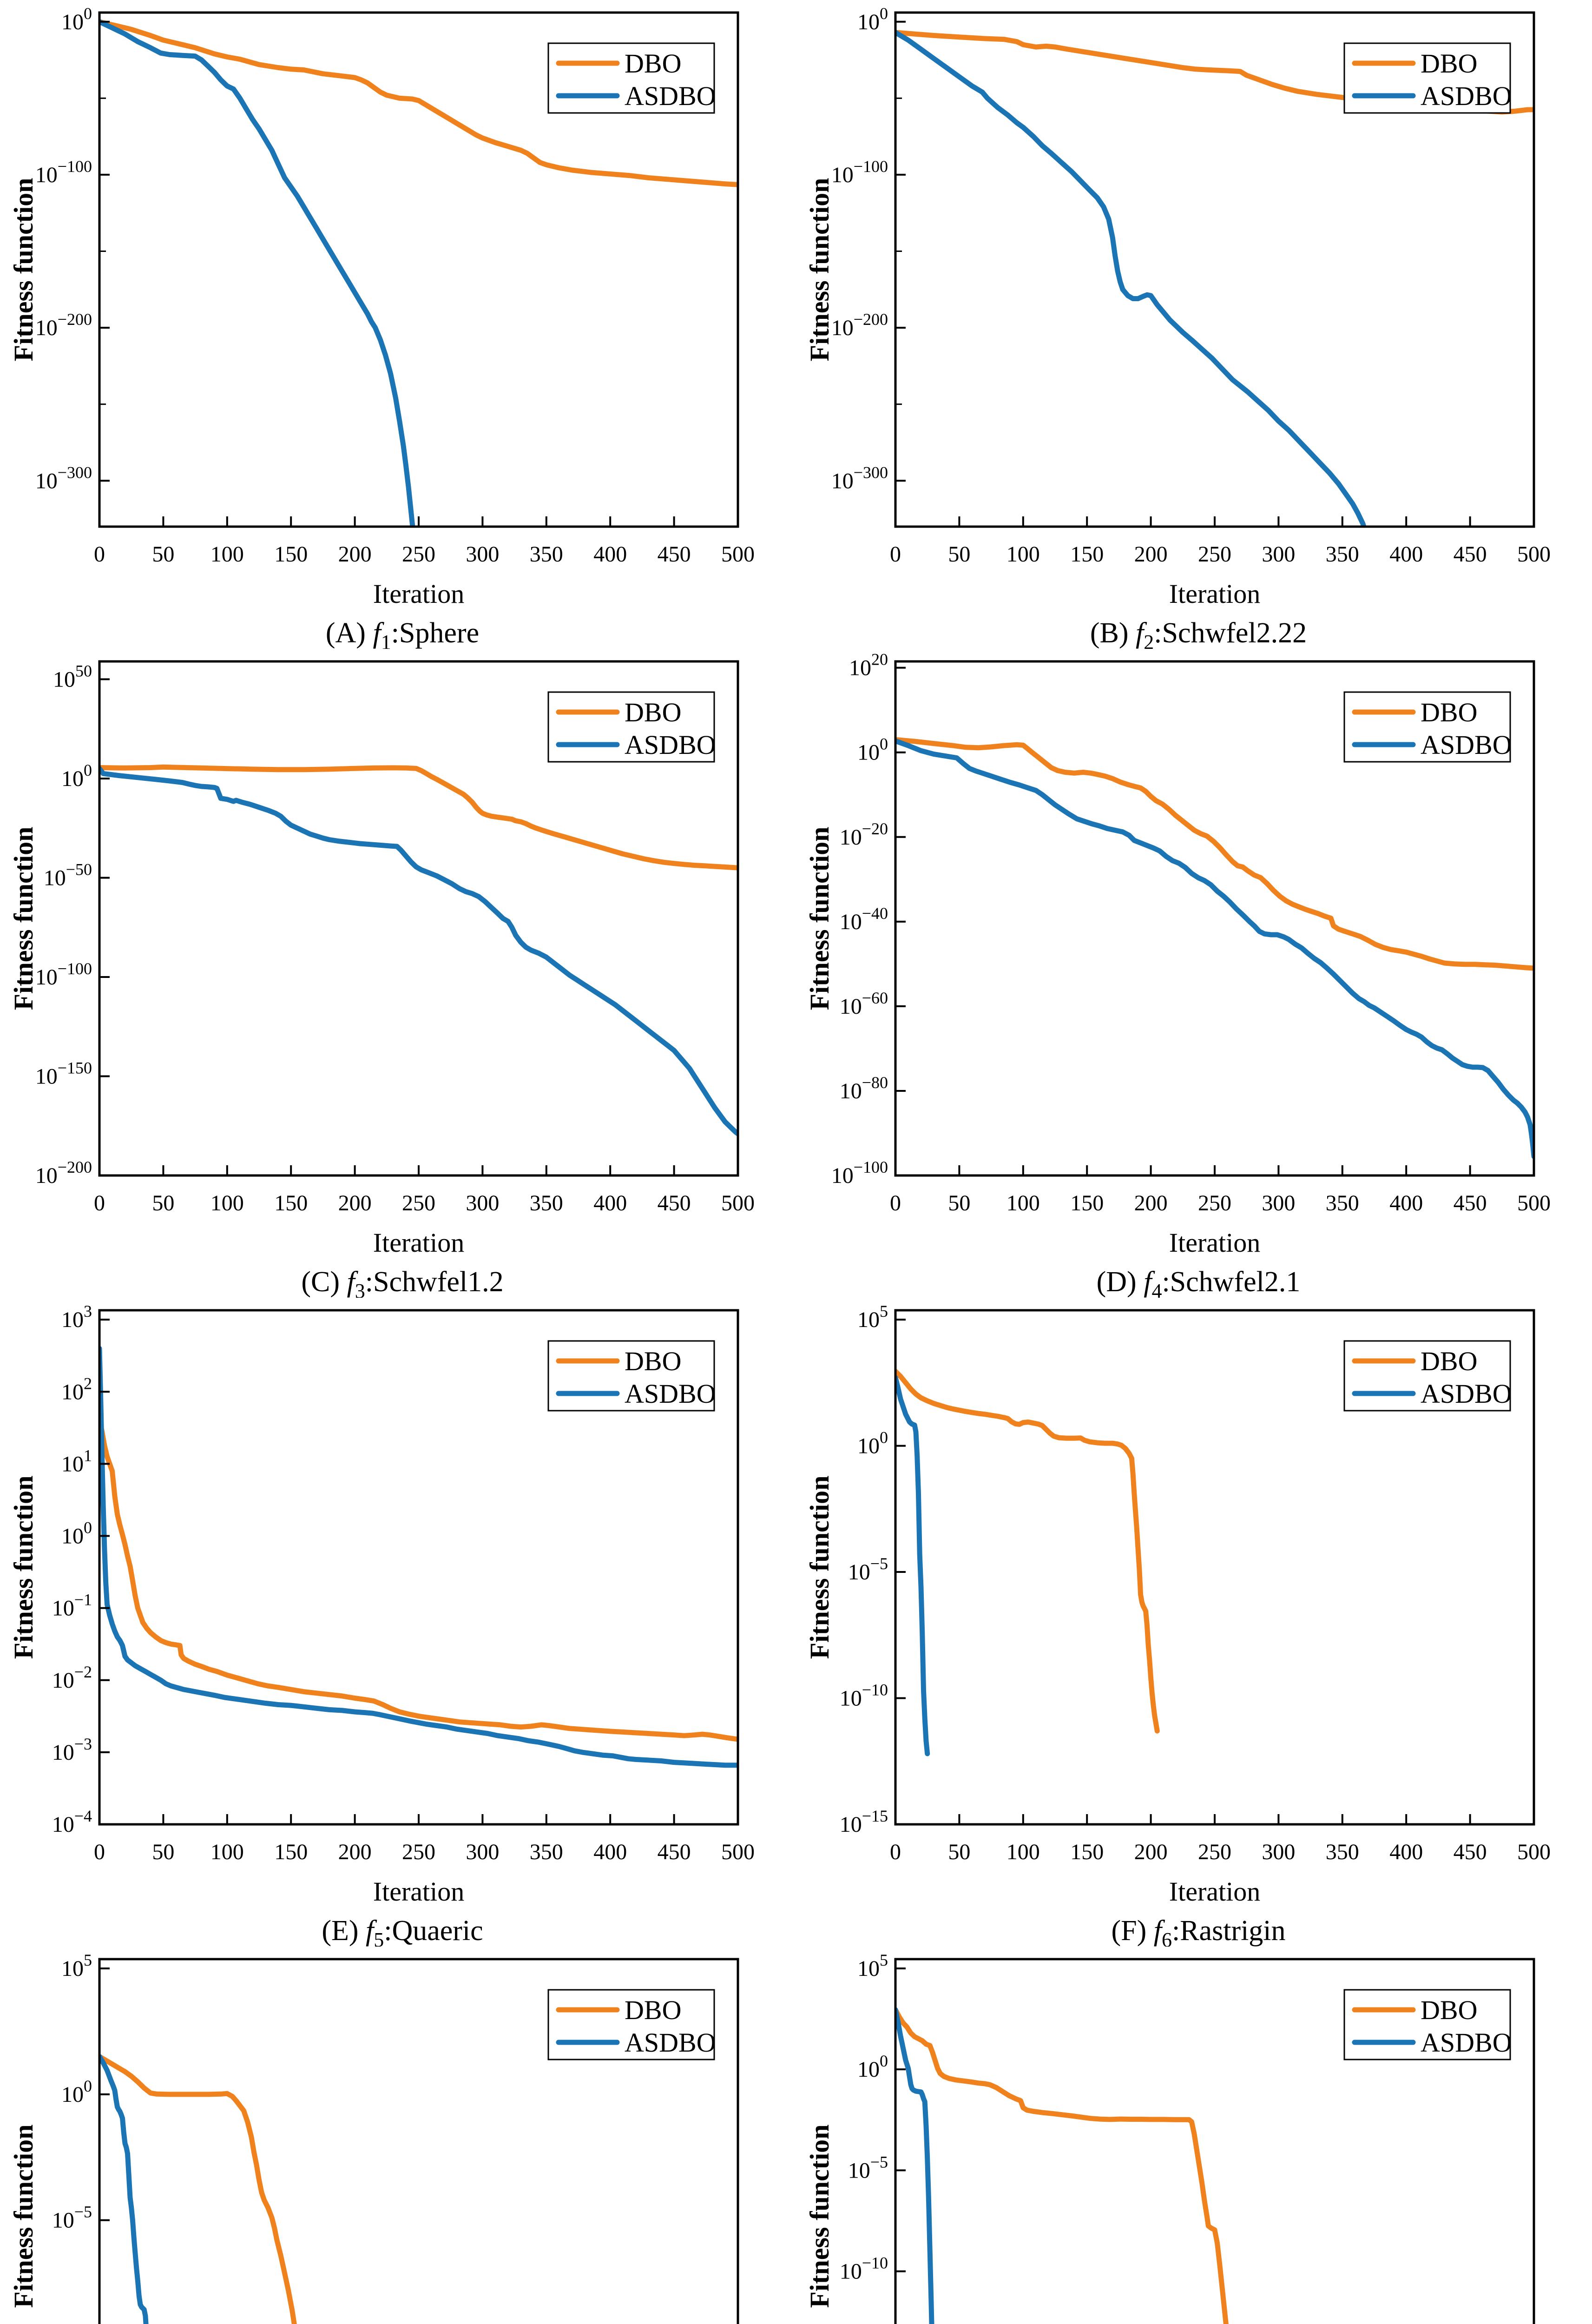  I want to click on y-tick-label: 10−300, so click(63, 478).